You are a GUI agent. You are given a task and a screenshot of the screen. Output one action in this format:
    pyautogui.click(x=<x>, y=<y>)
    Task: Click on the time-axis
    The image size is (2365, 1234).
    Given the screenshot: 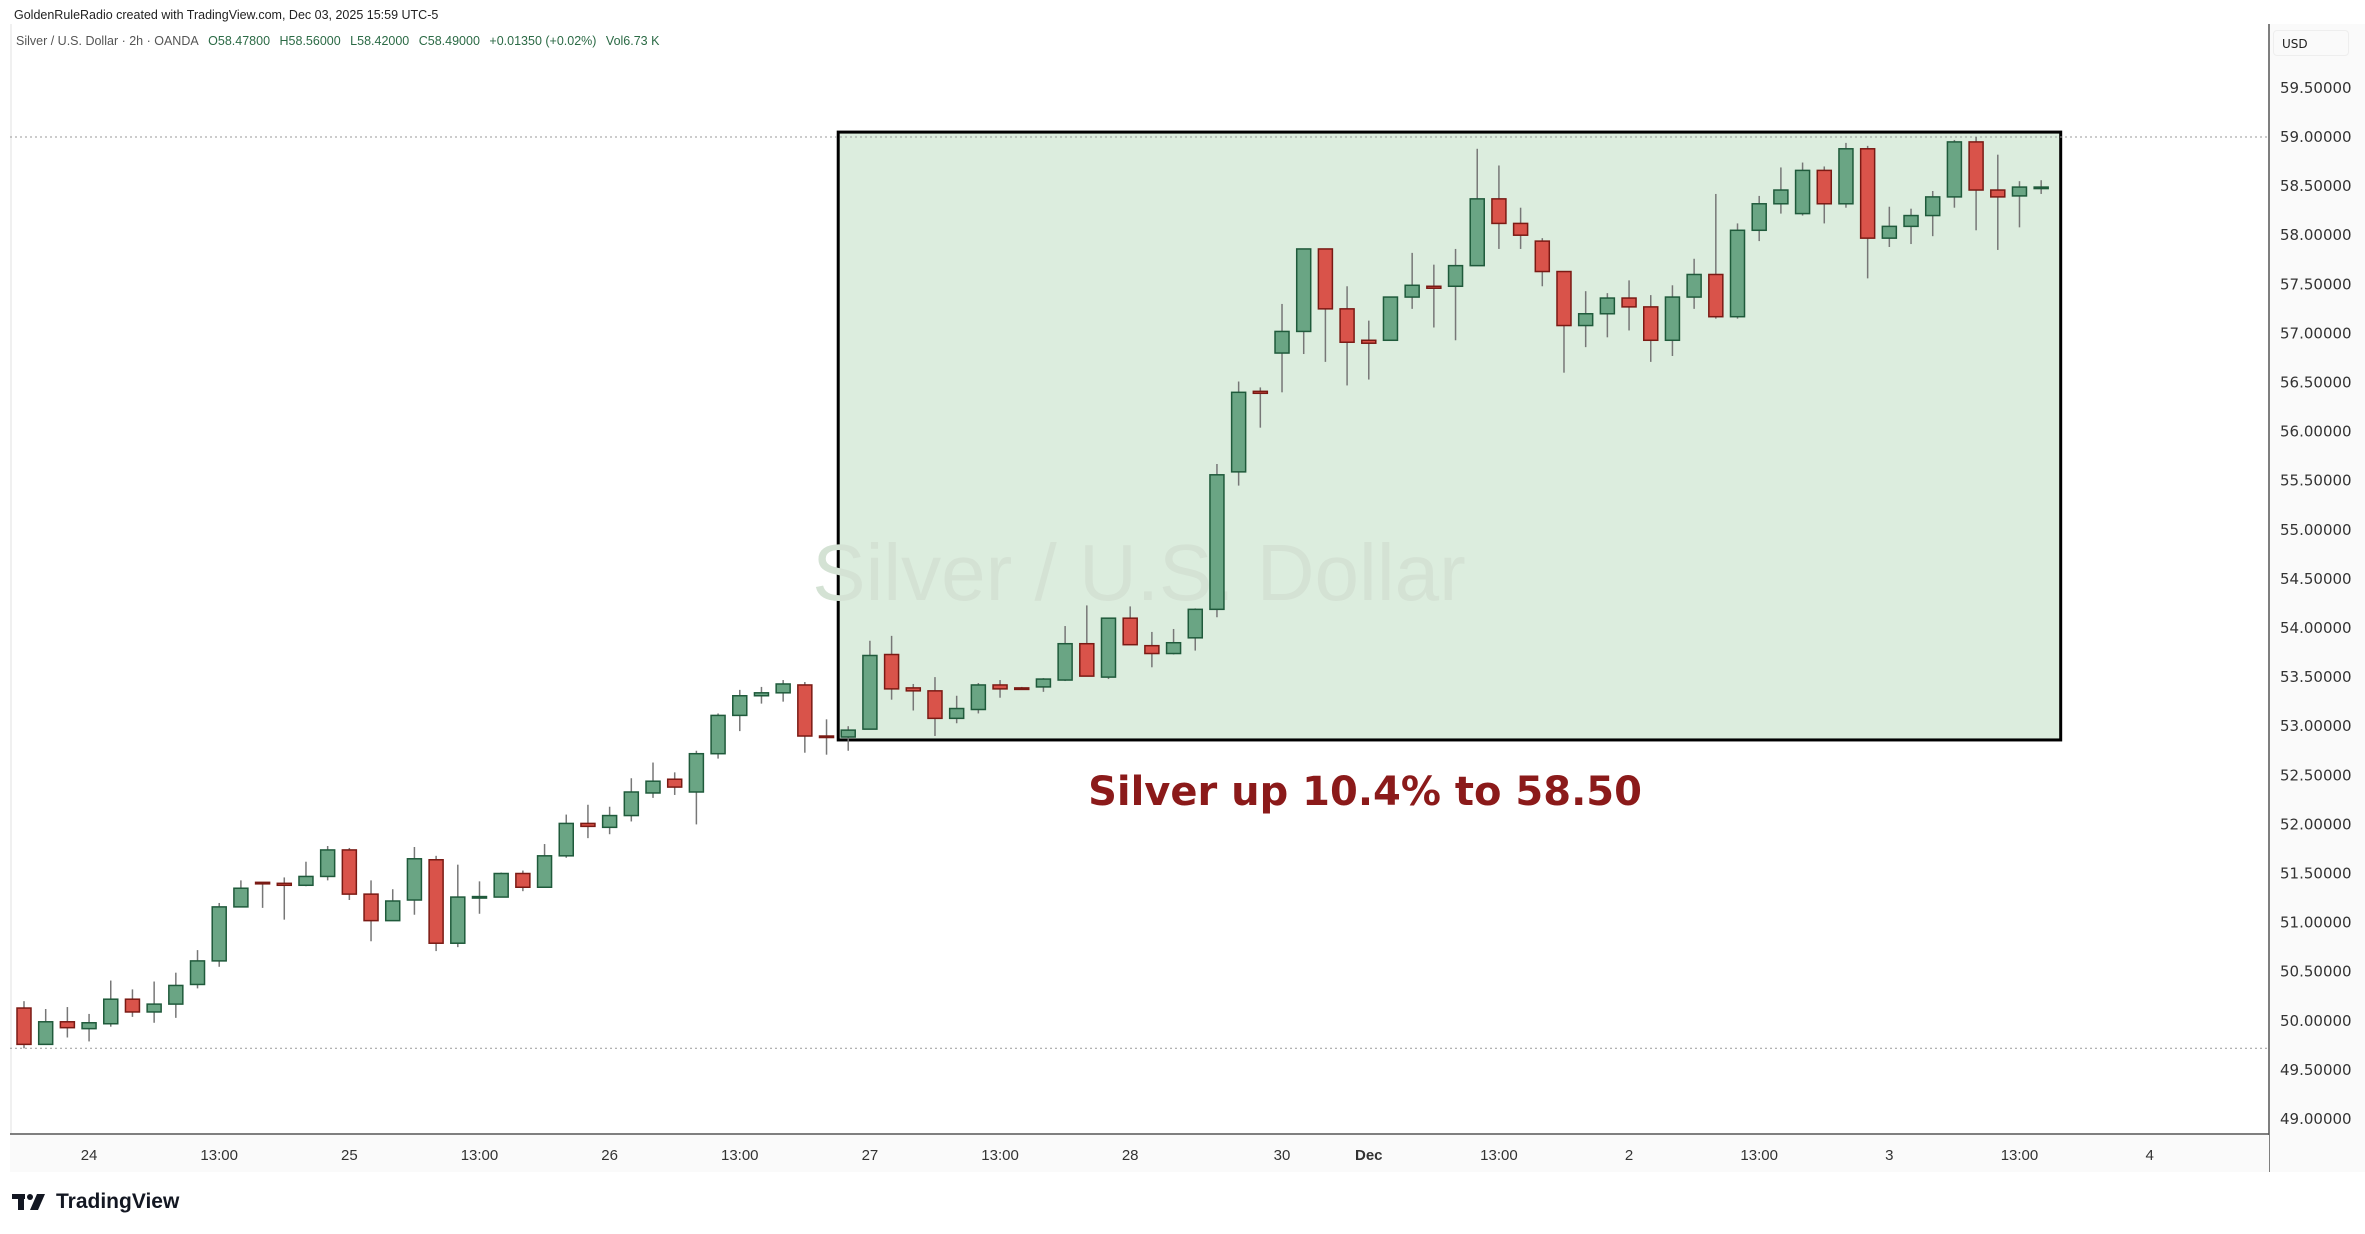 What is the action you would take?
    pyautogui.click(x=1139, y=1153)
    